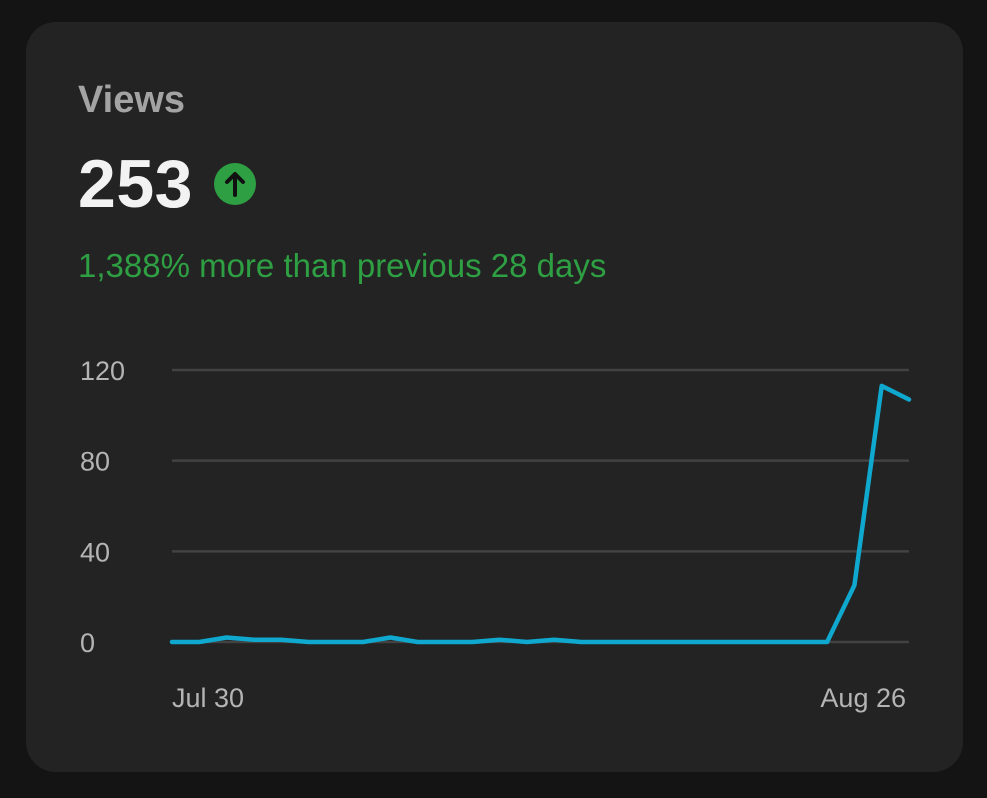 This screenshot has width=987, height=798. What do you see at coordinates (132, 100) in the screenshot?
I see `metric-label: Views` at bounding box center [132, 100].